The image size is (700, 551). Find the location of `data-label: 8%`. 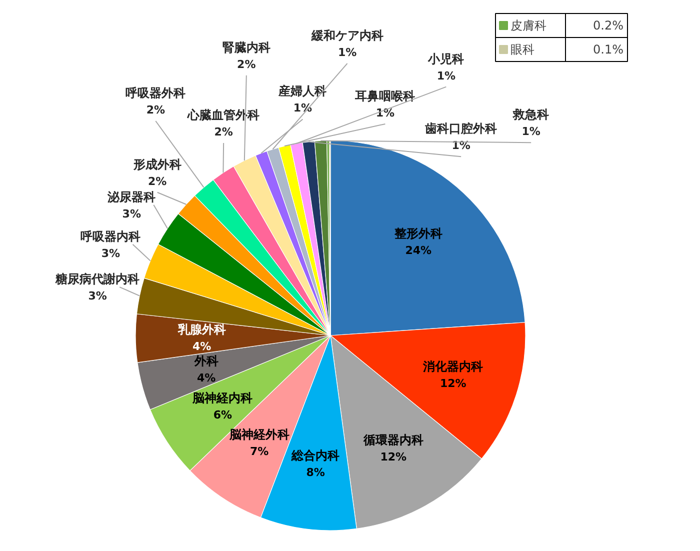

data-label: 8% is located at coordinates (315, 472).